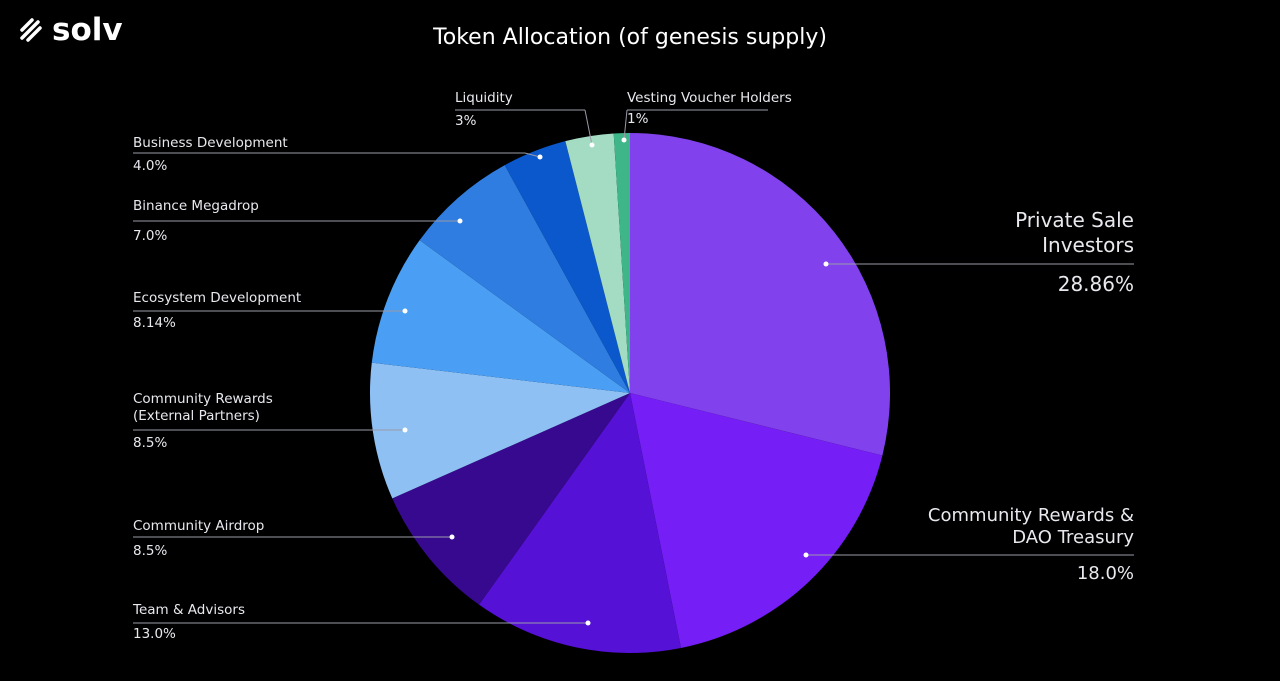 This screenshot has width=1280, height=681. Describe the element at coordinates (150, 236) in the screenshot. I see `value-label: 7.0%` at that location.